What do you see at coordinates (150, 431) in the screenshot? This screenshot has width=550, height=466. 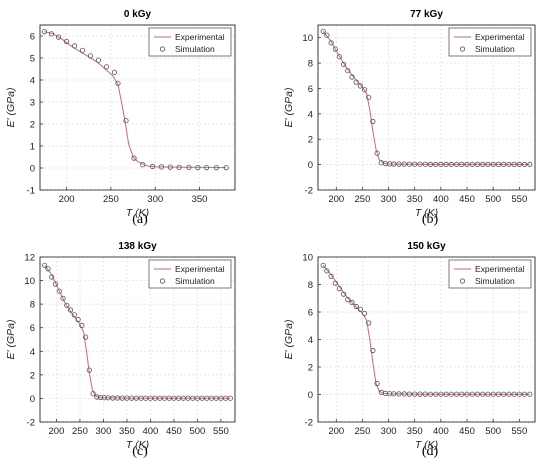 I see `x-tick-label: 400` at bounding box center [150, 431].